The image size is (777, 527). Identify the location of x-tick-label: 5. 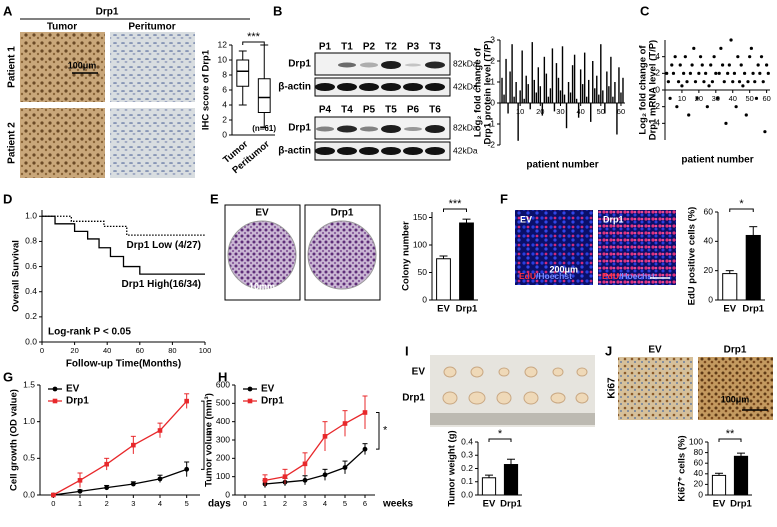
(345, 503).